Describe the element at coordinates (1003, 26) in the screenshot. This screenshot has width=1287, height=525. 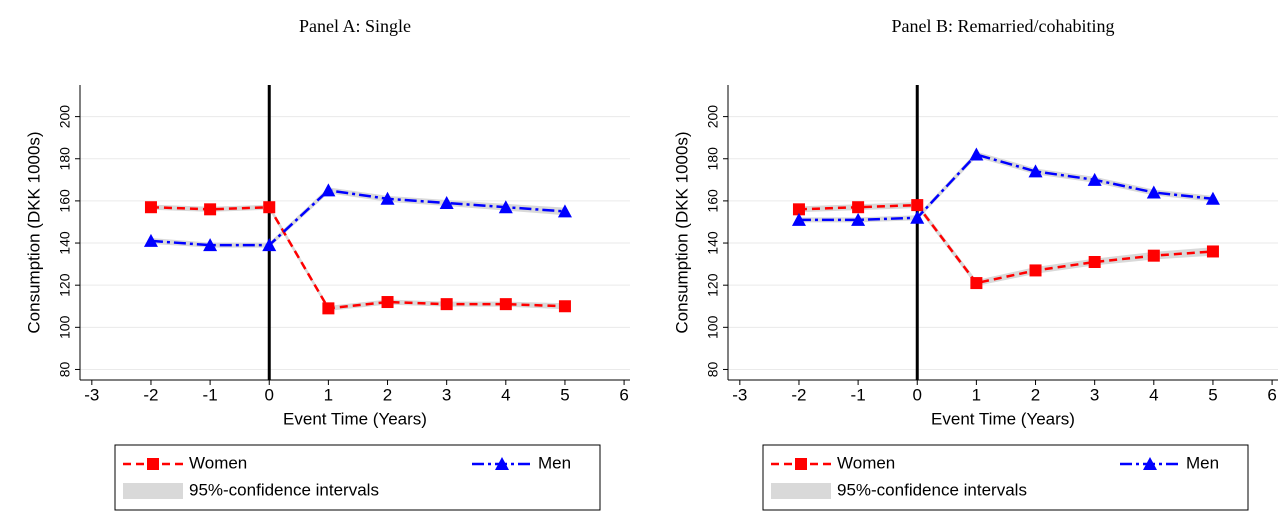
I see `panel-title: Panel B: Remarried/cohabiting` at that location.